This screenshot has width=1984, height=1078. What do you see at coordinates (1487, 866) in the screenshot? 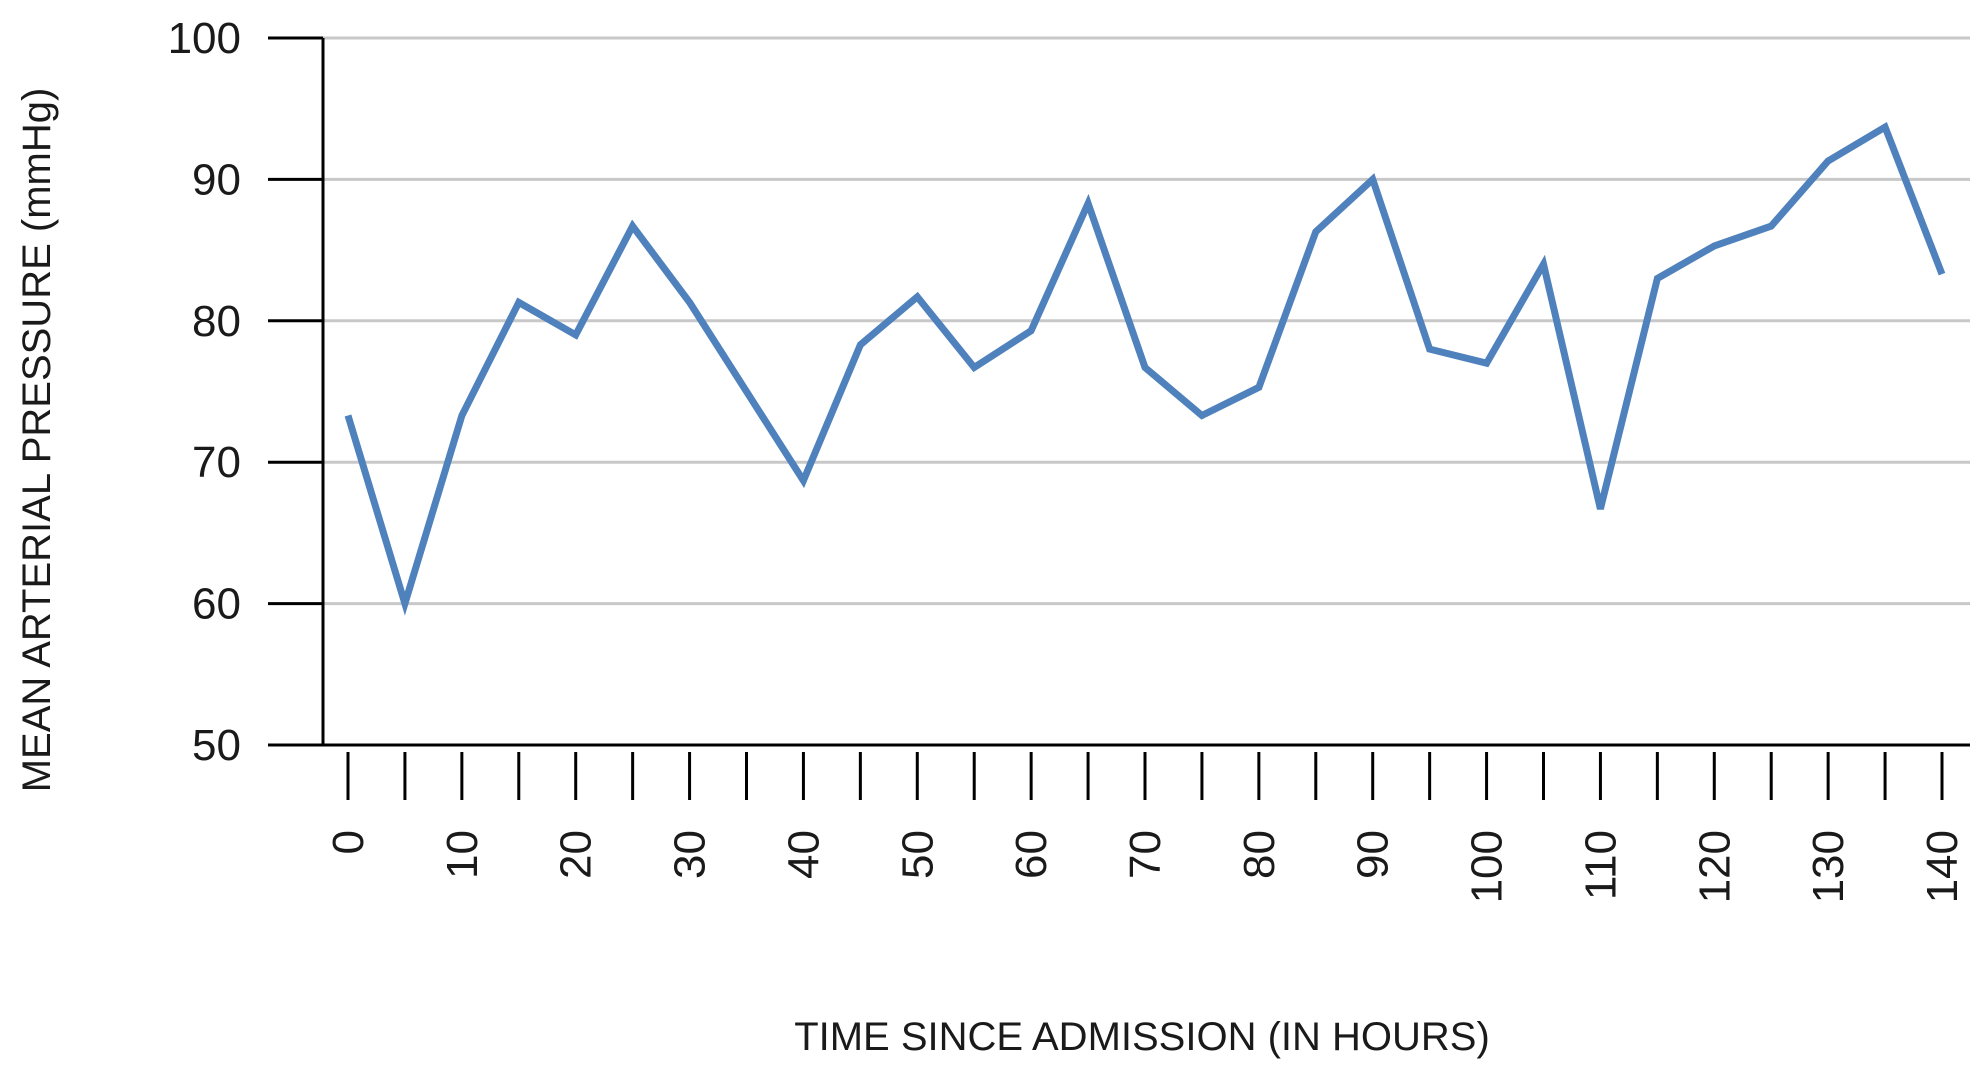
I see `x-tick-label: 100` at bounding box center [1487, 866].